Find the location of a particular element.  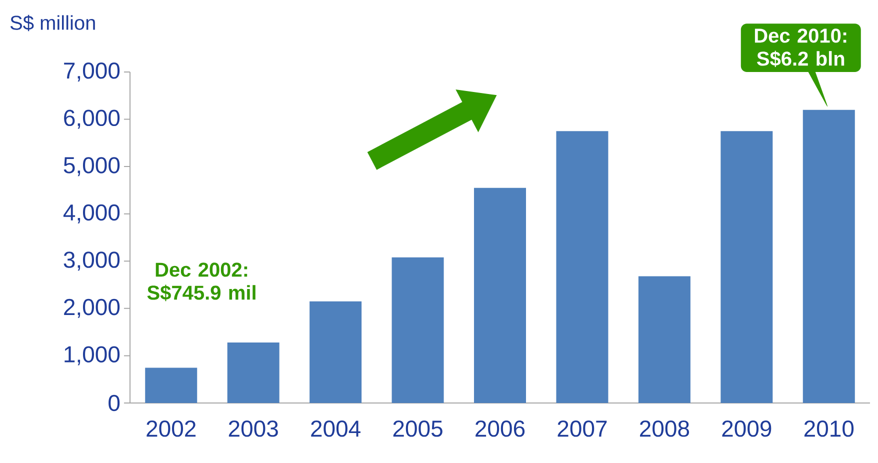

x-tick-label: 2003 is located at coordinates (253, 428).